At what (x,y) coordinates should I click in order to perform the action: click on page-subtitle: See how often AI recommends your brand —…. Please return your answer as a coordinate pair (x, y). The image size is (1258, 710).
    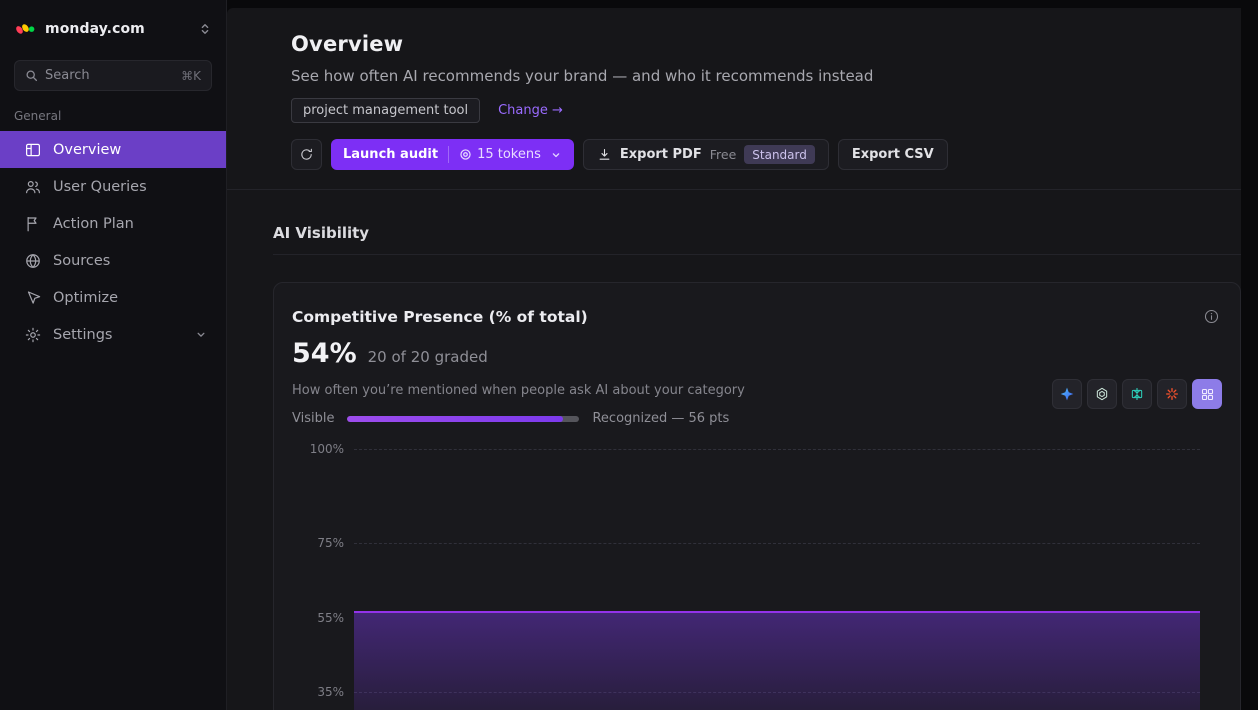
    Looking at the image, I should click on (582, 76).